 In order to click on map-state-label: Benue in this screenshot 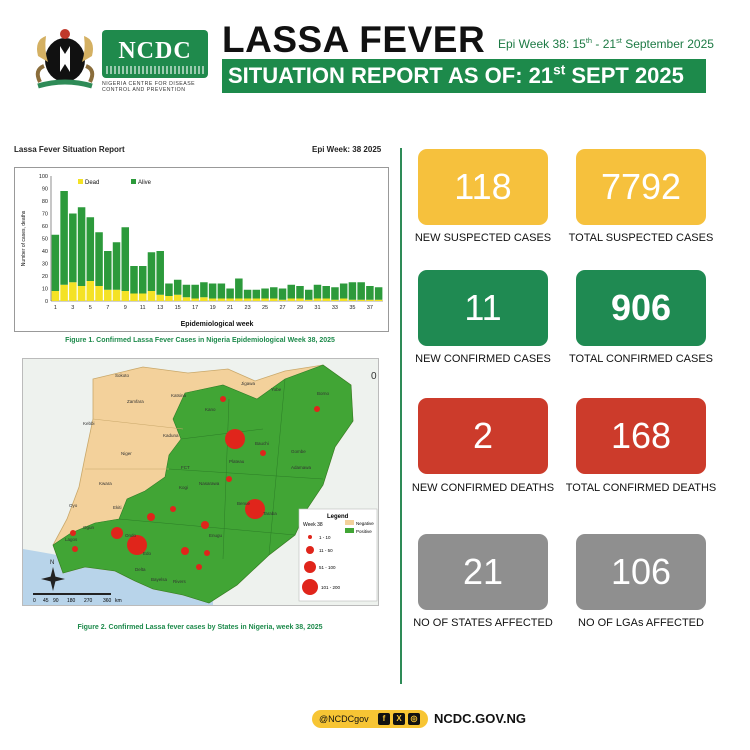, I will do `click(244, 503)`.